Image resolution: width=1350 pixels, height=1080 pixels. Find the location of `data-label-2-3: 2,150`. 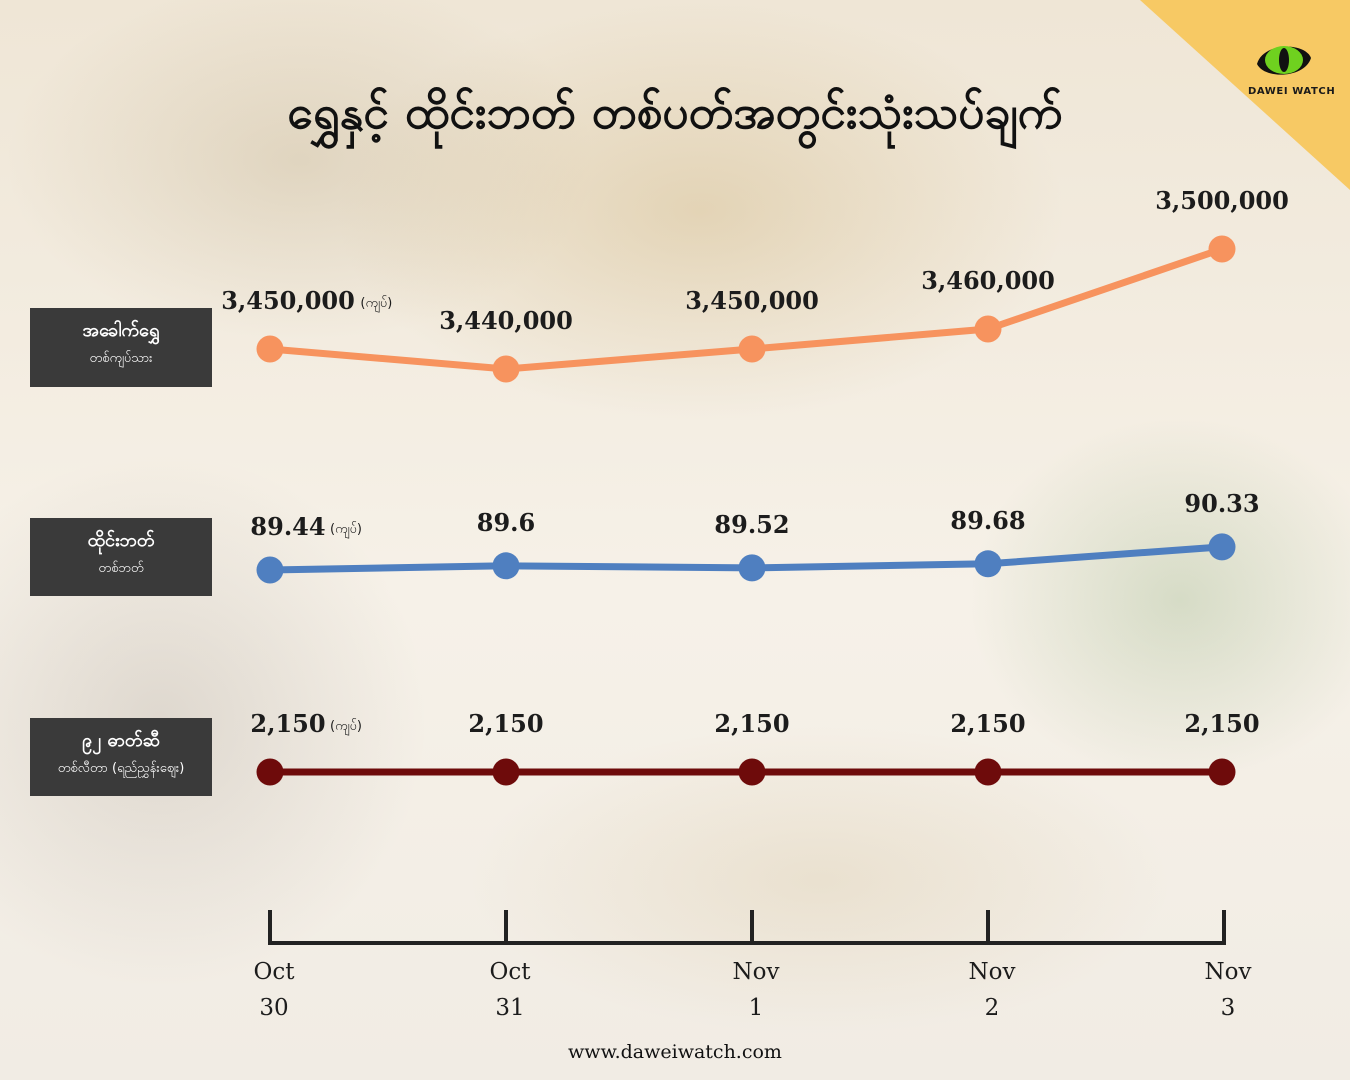

data-label-2-3: 2,150 is located at coordinates (987, 723).